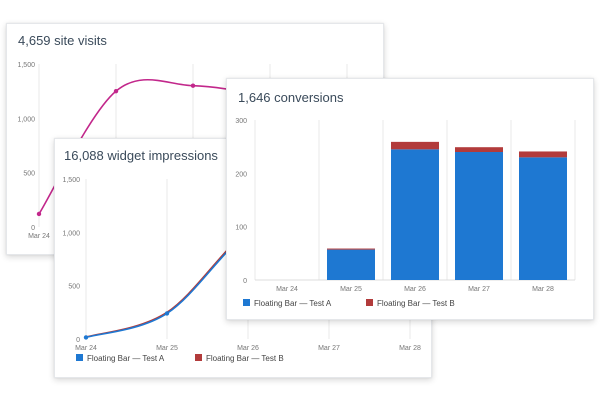 The width and height of the screenshot is (600, 400). Describe the element at coordinates (241, 121) in the screenshot. I see `y-tick-label: 300` at that location.